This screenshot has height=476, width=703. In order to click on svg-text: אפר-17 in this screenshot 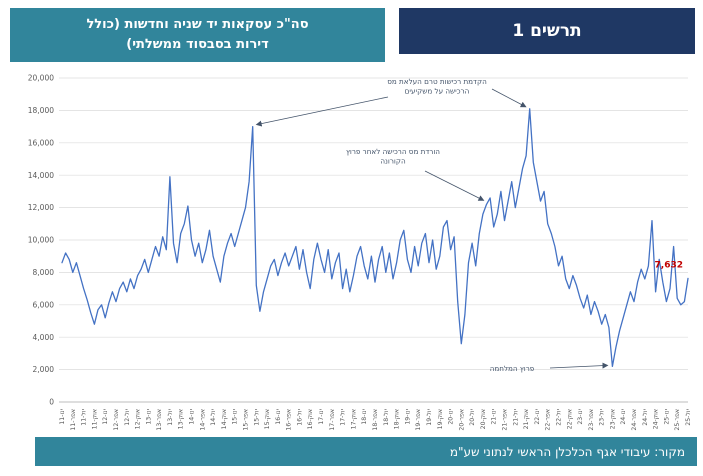, I will do `click(332, 420)`.